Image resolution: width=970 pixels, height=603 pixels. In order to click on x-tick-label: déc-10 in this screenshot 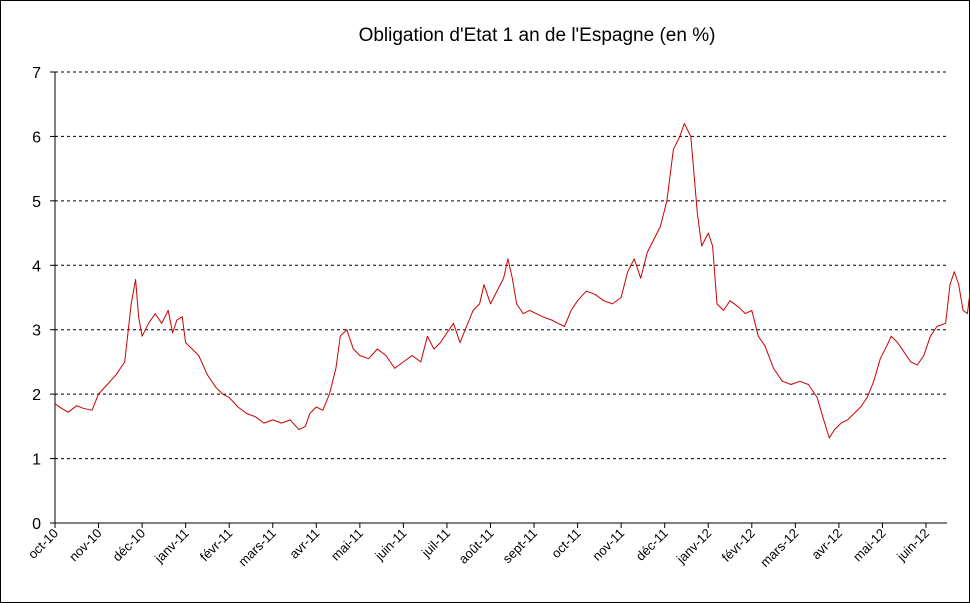, I will do `click(129, 545)`.